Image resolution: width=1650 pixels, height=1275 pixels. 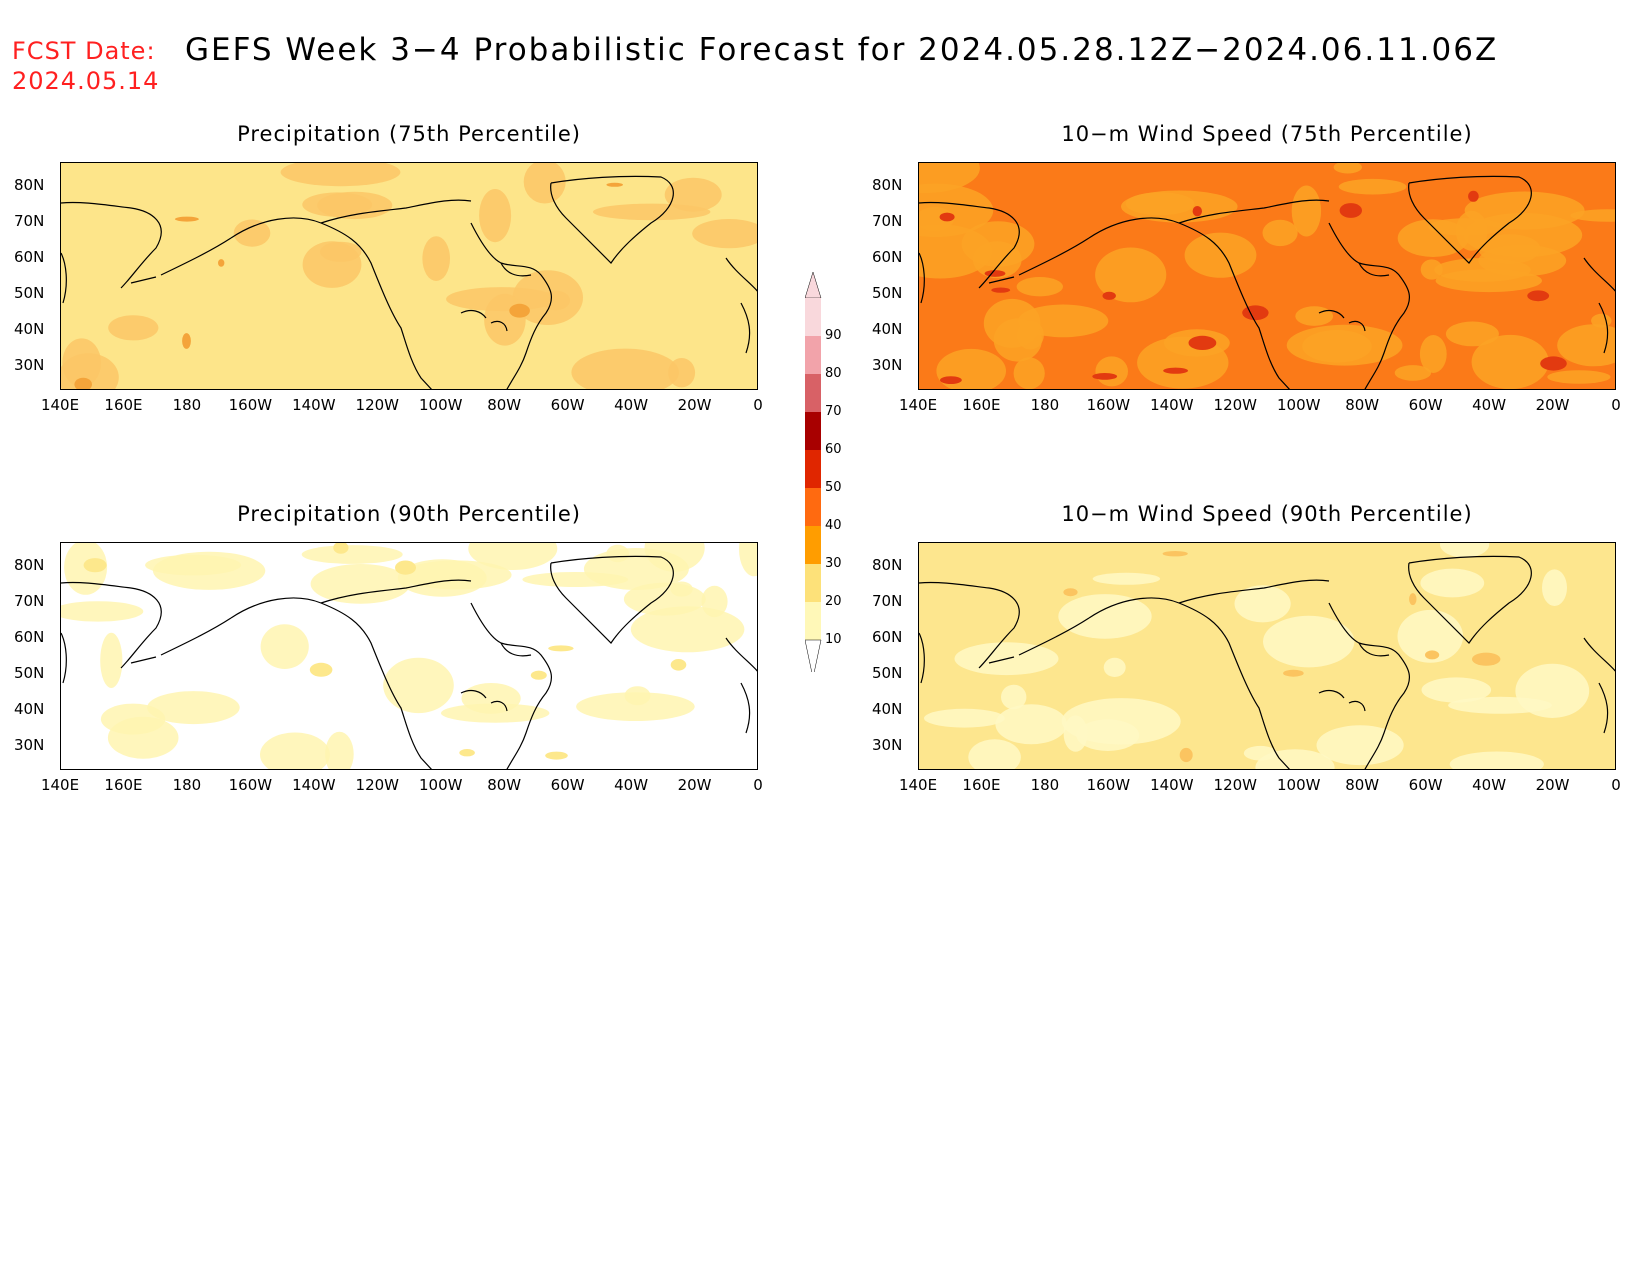 What do you see at coordinates (887, 601) in the screenshot?
I see `lat-tick-label: 70N` at bounding box center [887, 601].